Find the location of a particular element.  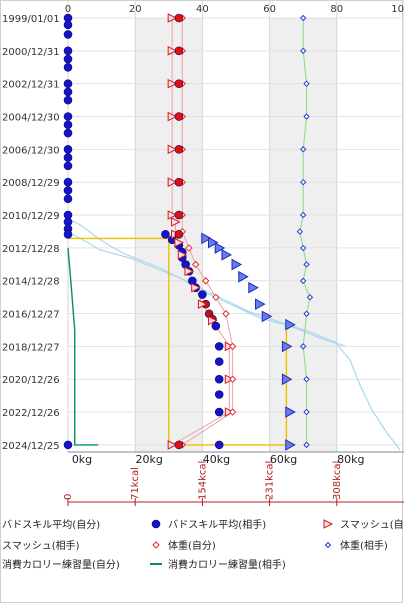

y-tick-label: 2014/12/28 is located at coordinates (31, 282).